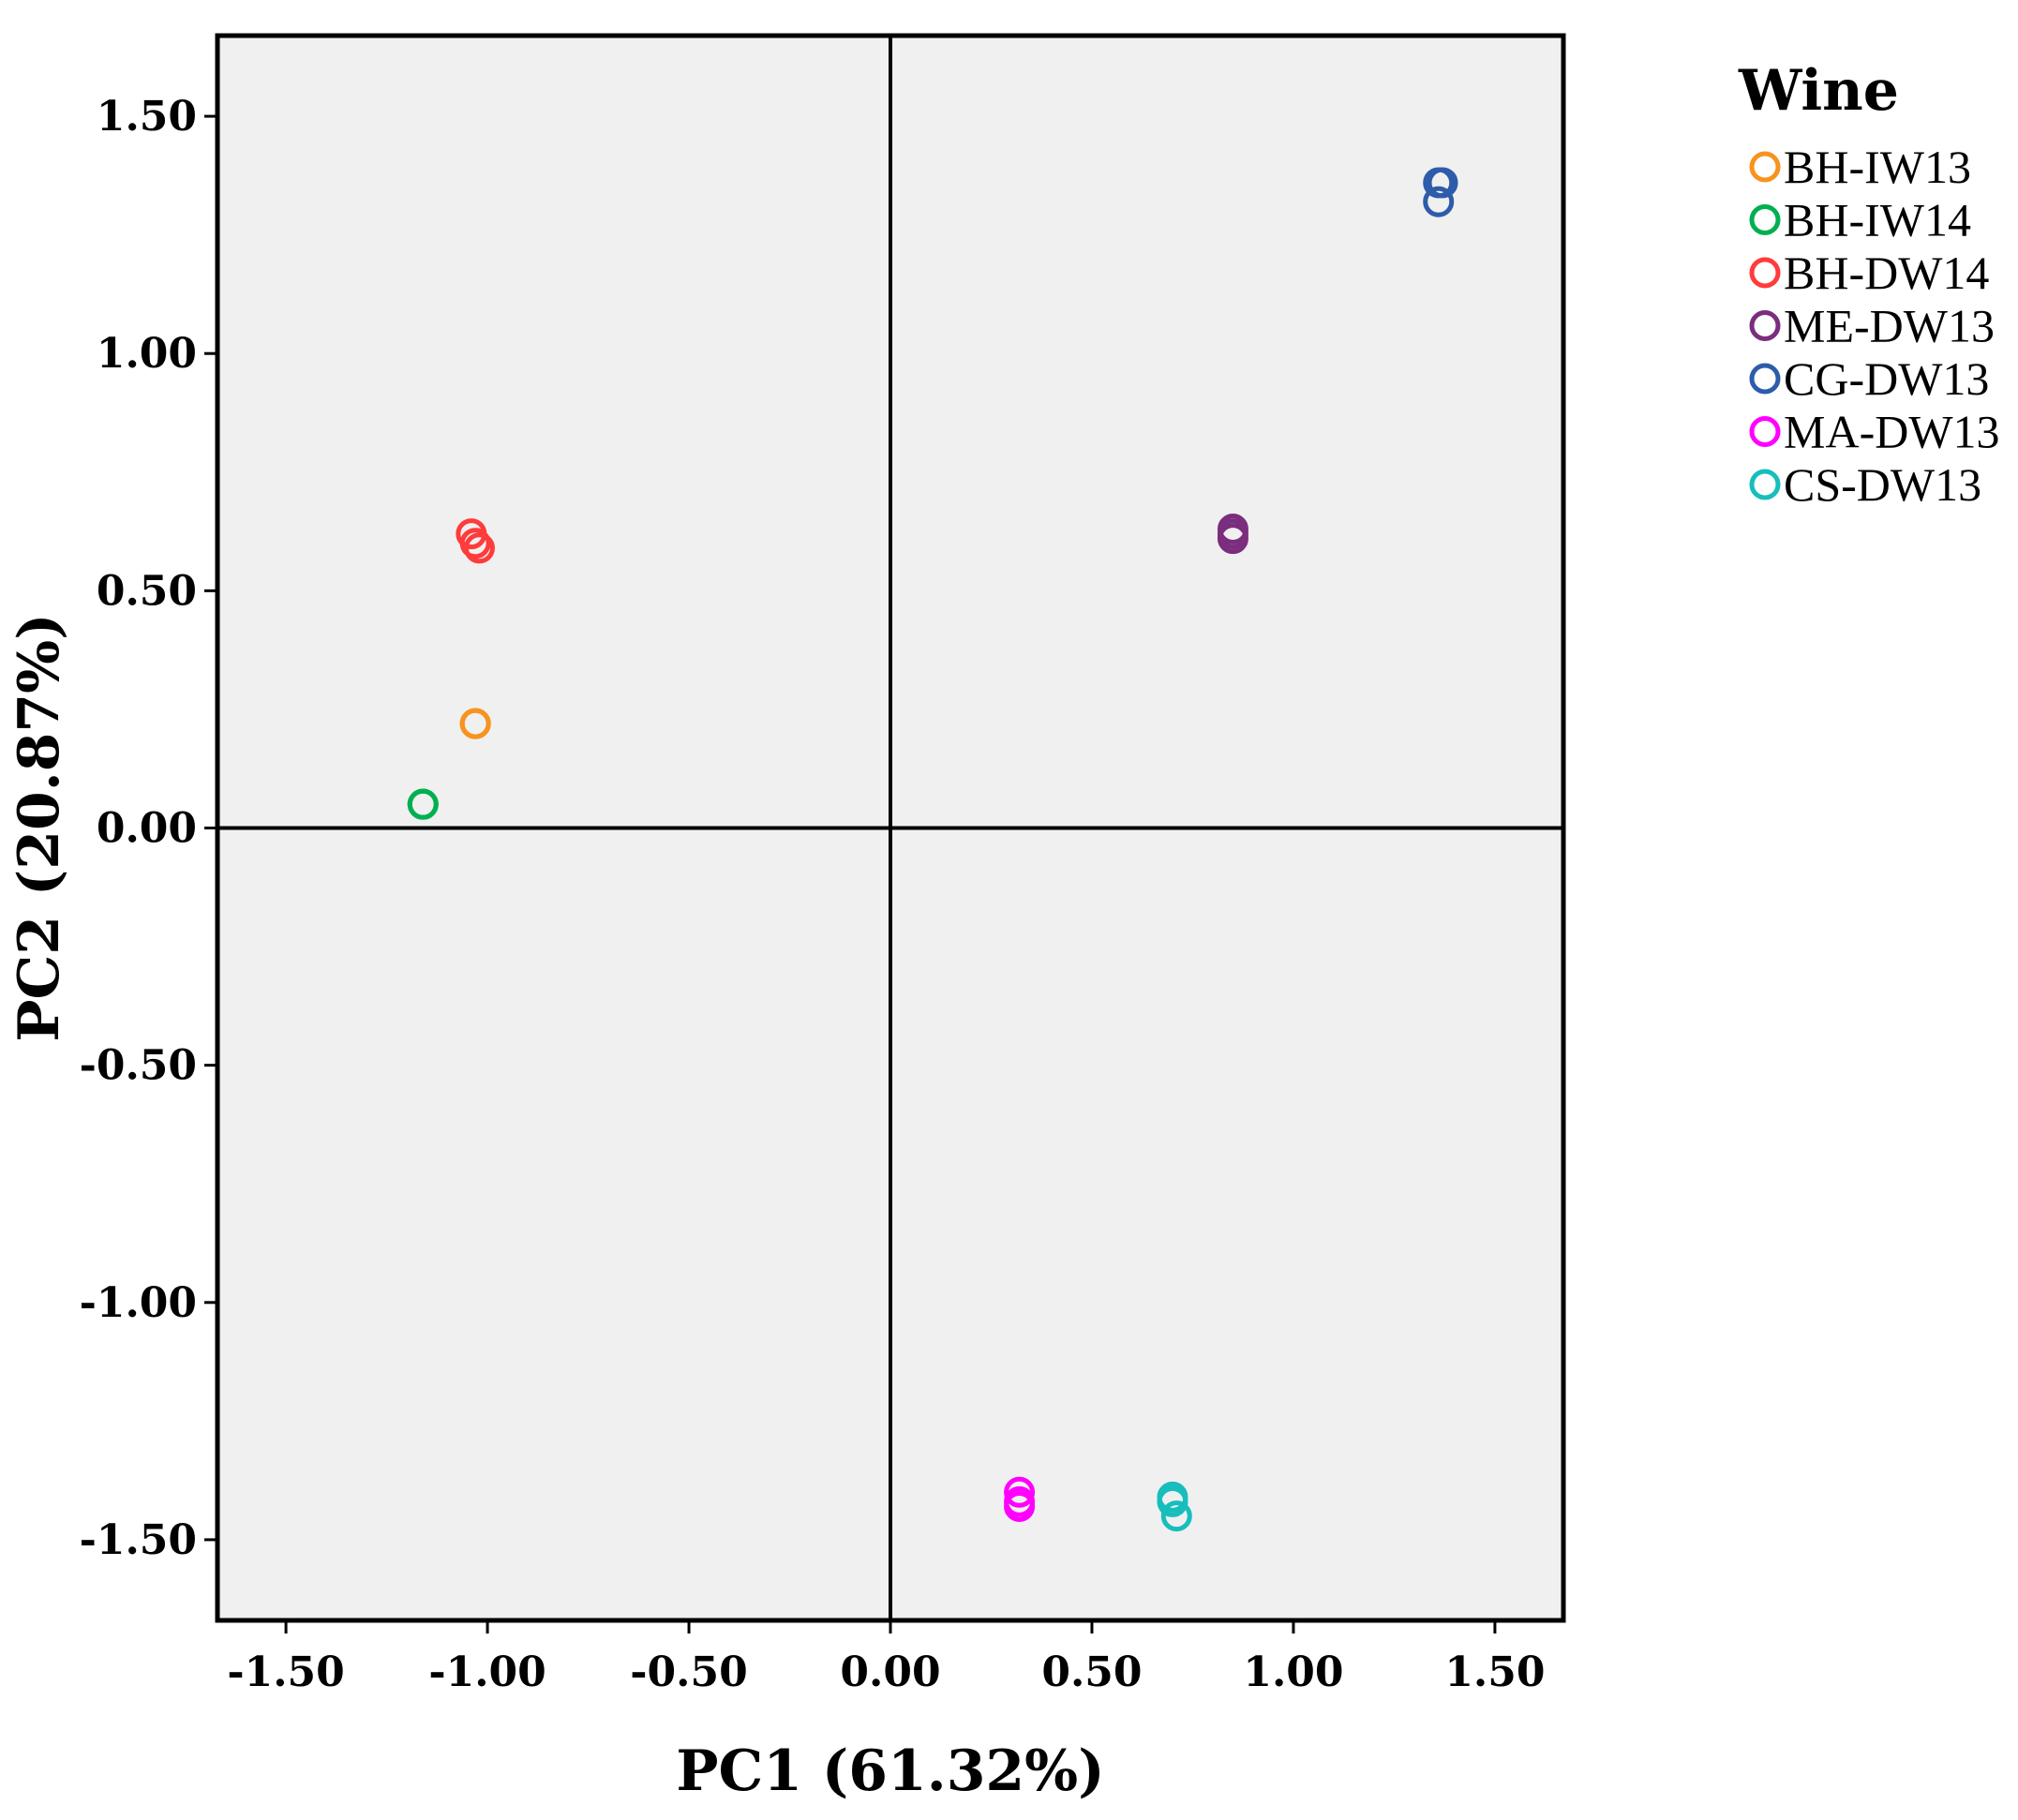 The height and width of the screenshot is (1820, 2018). I want to click on x-tick-label: 1.50, so click(1494, 1672).